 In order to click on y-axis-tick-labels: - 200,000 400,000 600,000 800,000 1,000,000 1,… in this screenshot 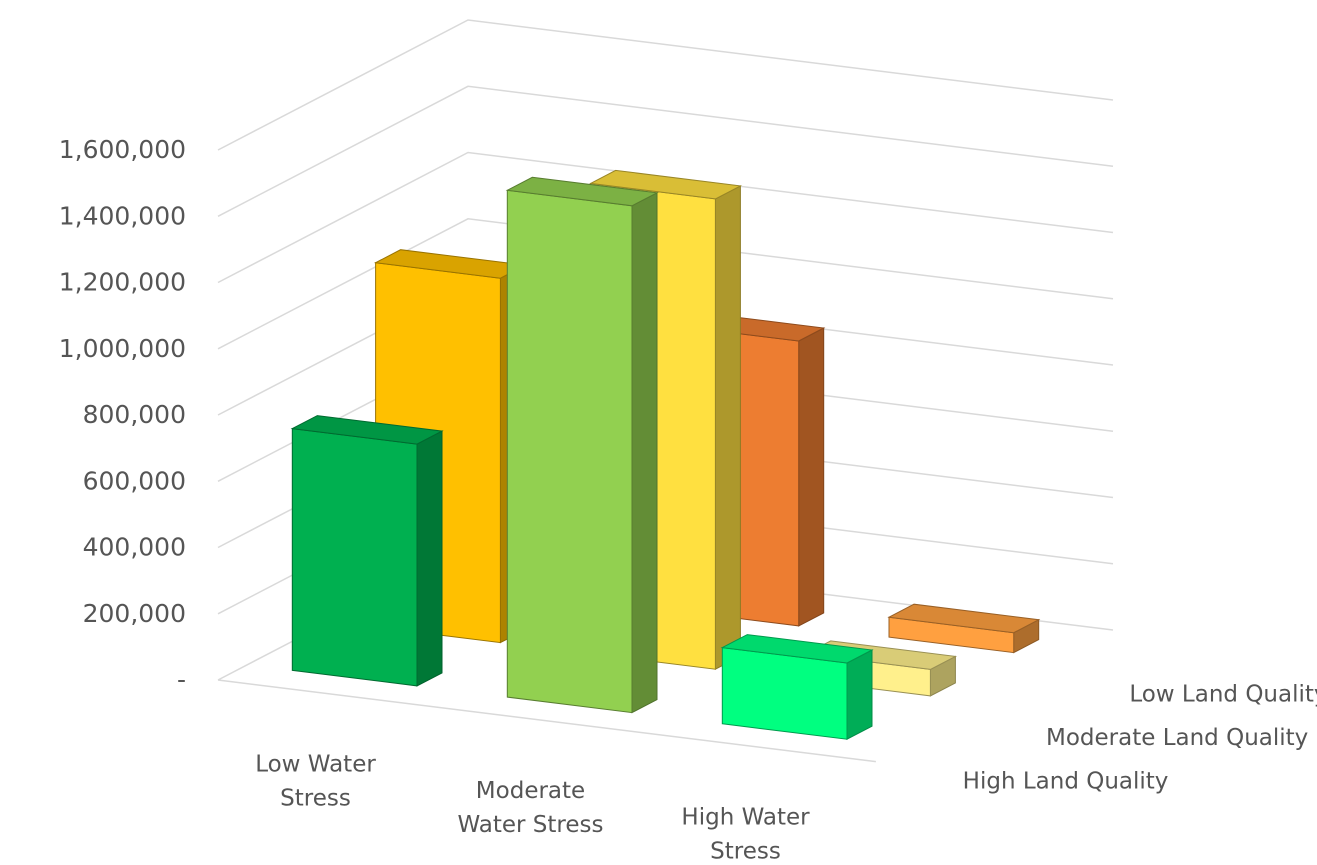, I will do `click(122, 414)`.